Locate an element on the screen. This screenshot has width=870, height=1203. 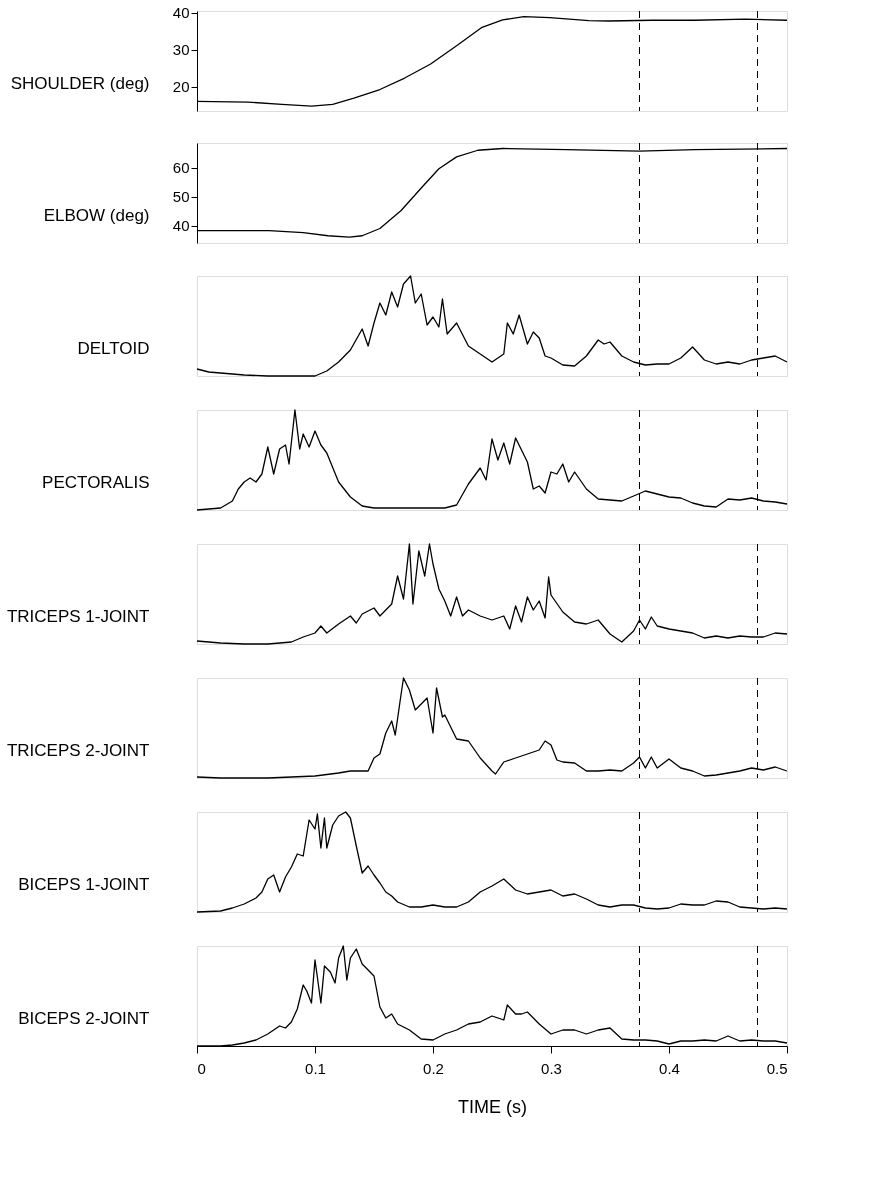
x-tick-label: 0 is located at coordinates (201, 1068).